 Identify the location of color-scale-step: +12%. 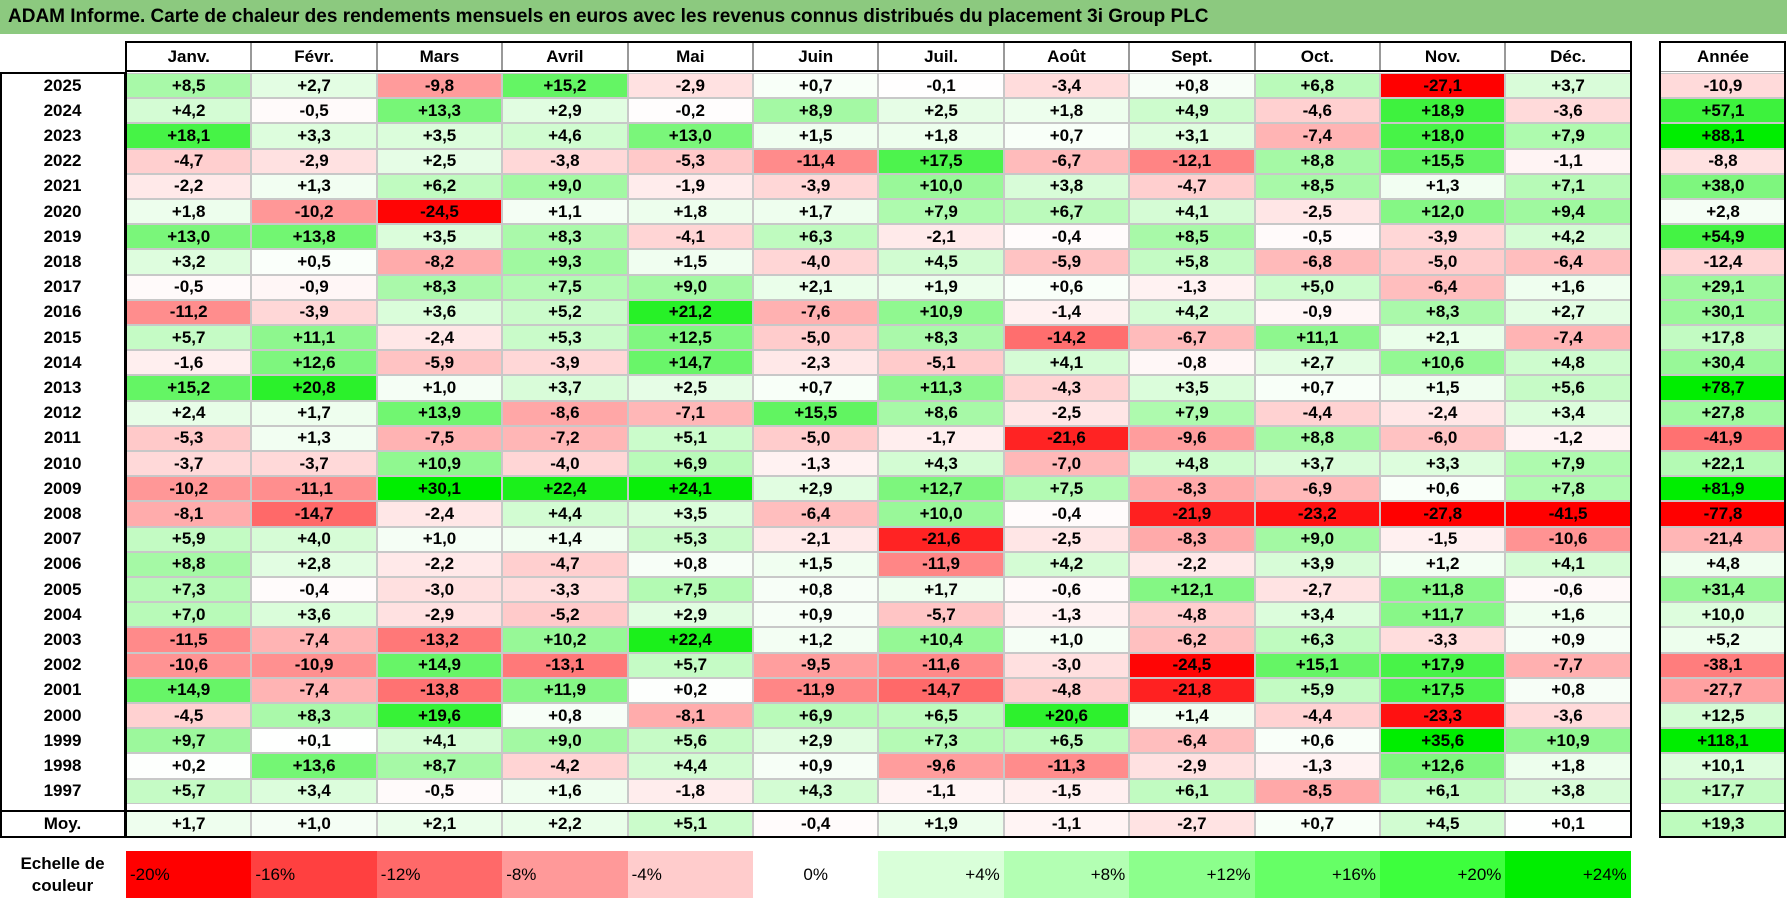
(1192, 874).